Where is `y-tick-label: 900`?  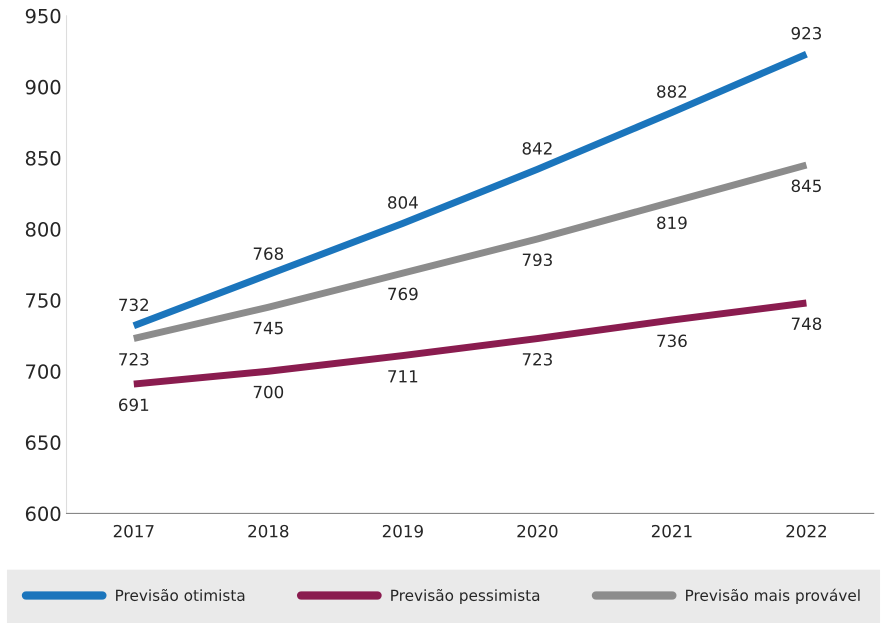 y-tick-label: 900 is located at coordinates (43, 87).